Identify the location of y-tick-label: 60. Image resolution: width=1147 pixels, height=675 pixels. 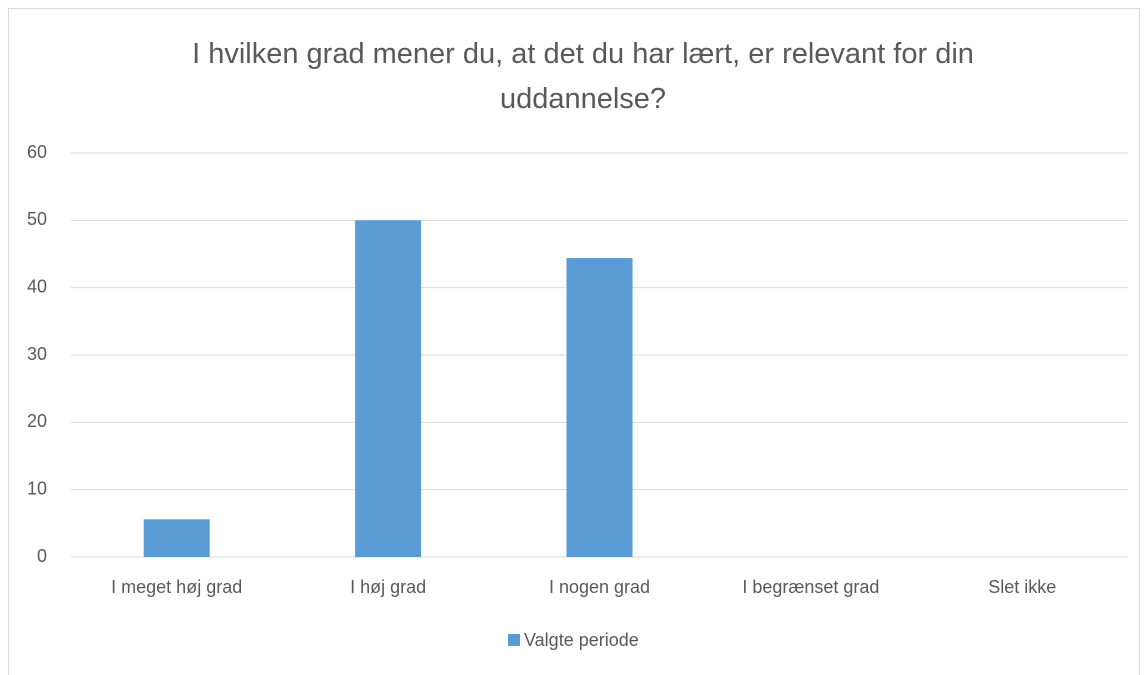
(37, 152).